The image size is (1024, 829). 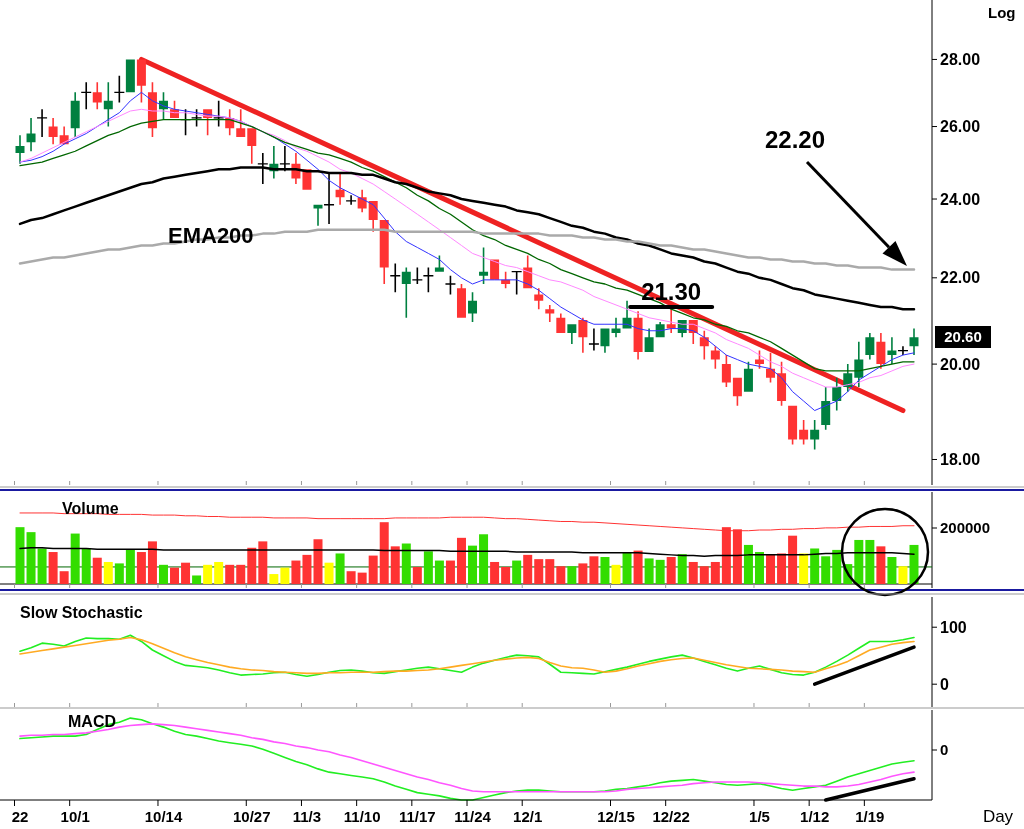 I want to click on x-tick-label: 10/27, so click(x=252, y=816).